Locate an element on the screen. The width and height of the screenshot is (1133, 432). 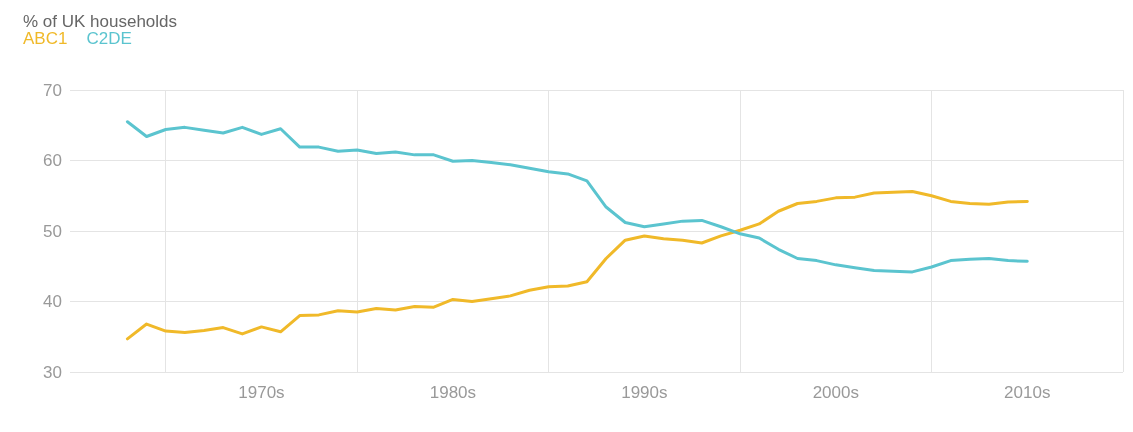
y-tick-label: 70 is located at coordinates (52, 90).